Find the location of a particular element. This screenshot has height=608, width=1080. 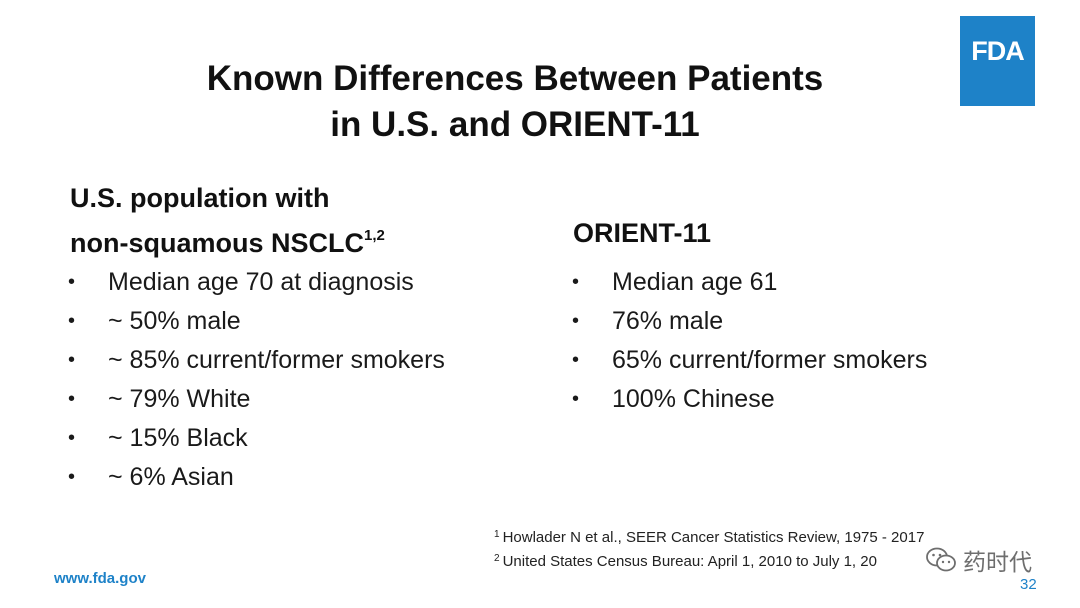

slide-title-line1: Known Differences Between Patients is located at coordinates (515, 78).